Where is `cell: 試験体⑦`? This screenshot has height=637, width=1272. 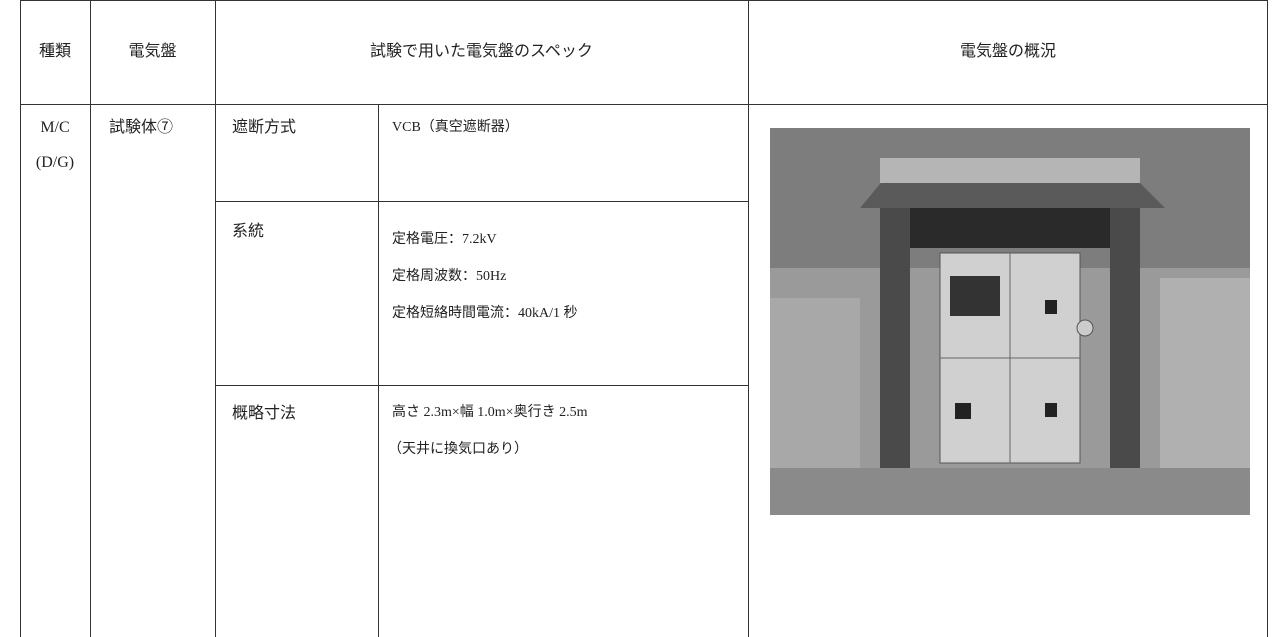
cell: 試験体⑦ is located at coordinates (141, 127).